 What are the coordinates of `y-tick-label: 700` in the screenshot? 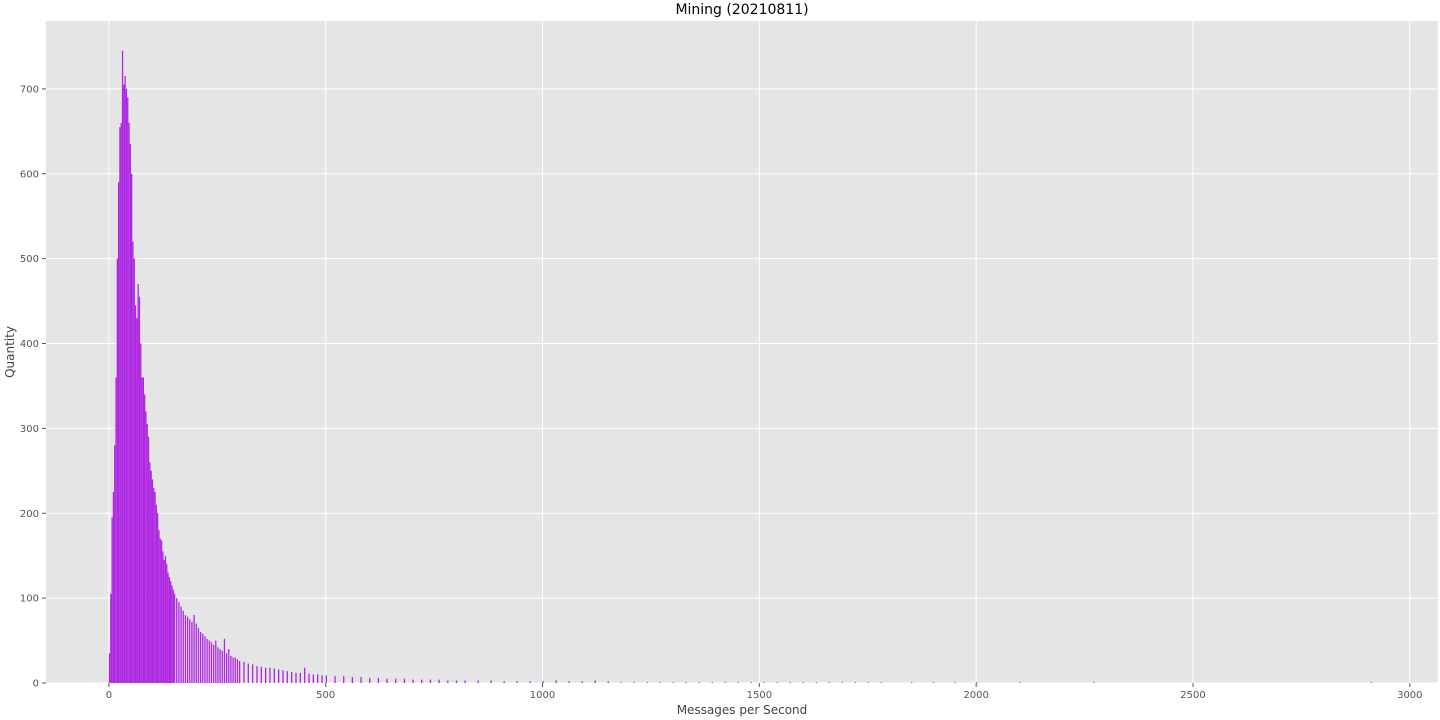 It's located at (29, 89).